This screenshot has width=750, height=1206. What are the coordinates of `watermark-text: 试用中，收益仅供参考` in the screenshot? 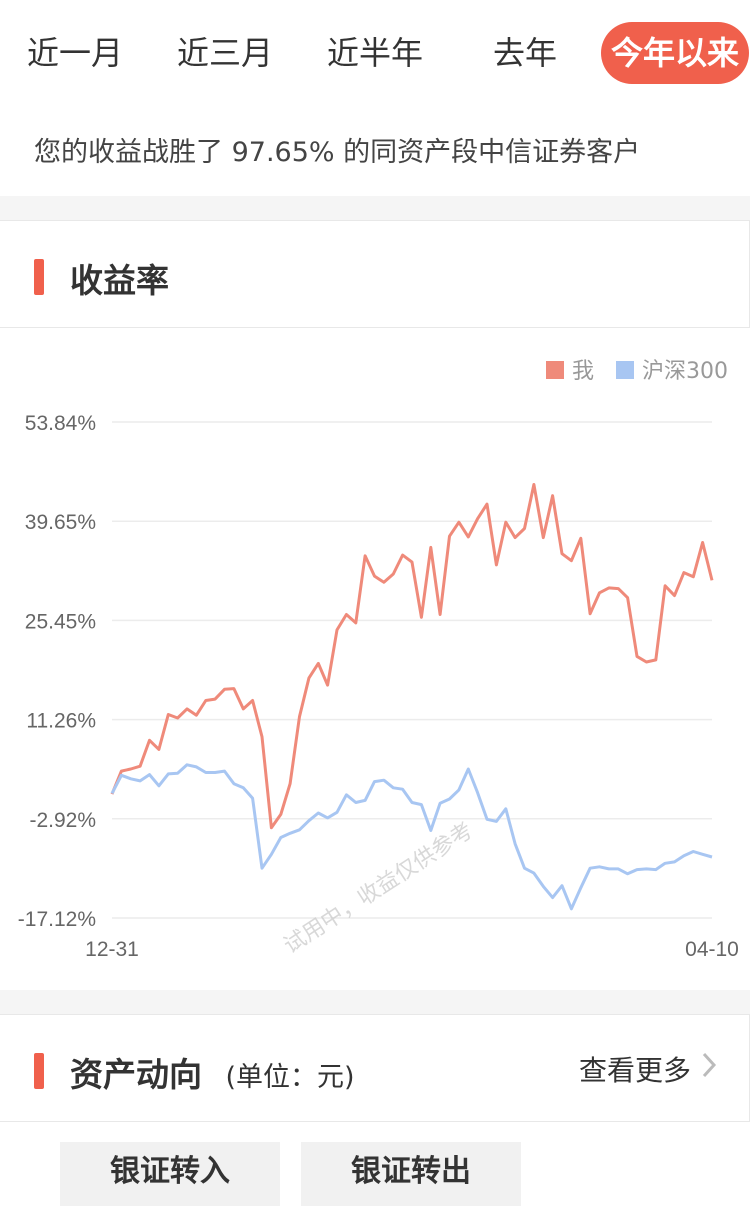 It's located at (379, 888).